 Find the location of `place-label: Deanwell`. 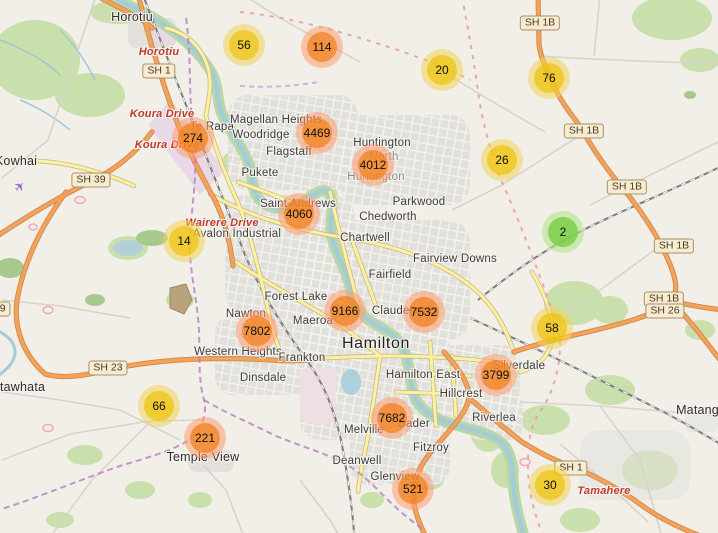

place-label: Deanwell is located at coordinates (357, 461).